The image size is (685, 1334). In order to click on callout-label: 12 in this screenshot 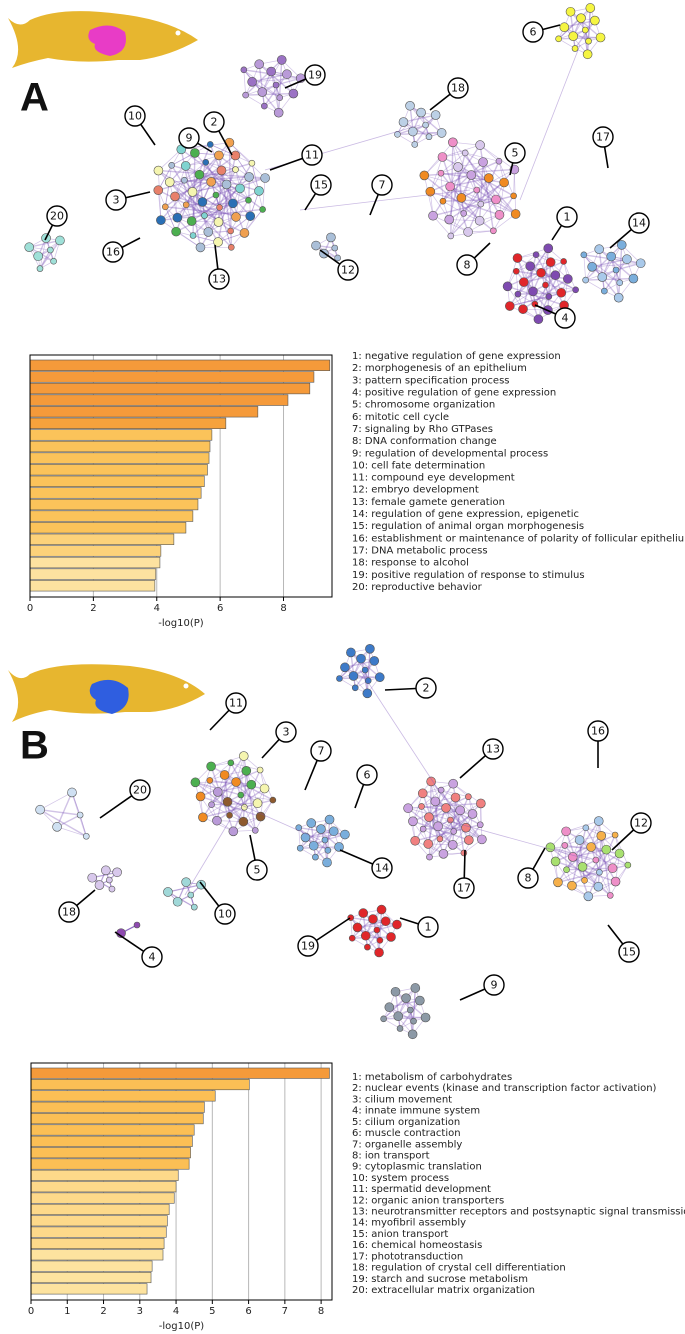, I will do `click(348, 270)`.